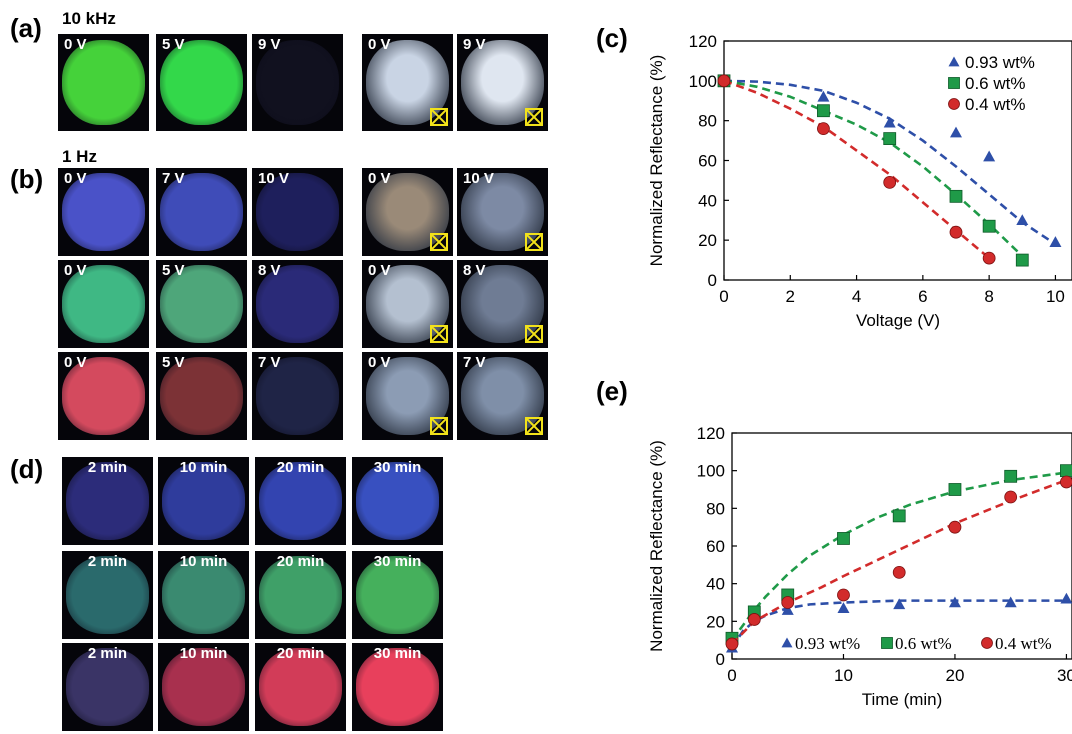 The width and height of the screenshot is (1072, 734). I want to click on y-tick-label: 60, so click(715, 546).